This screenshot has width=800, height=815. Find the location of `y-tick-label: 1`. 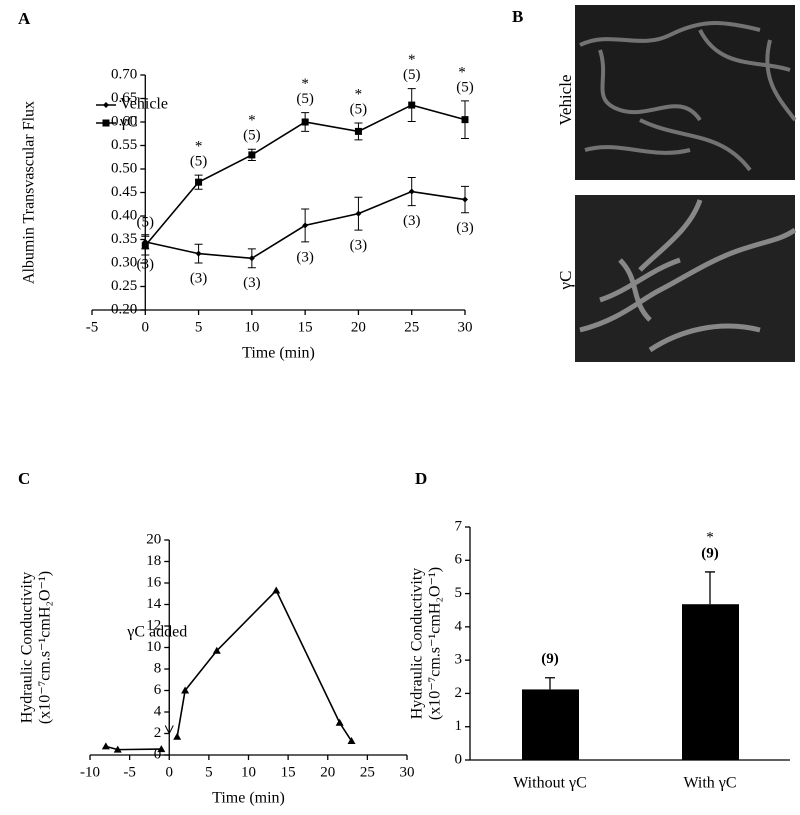

y-tick-label: 1 is located at coordinates (459, 726).